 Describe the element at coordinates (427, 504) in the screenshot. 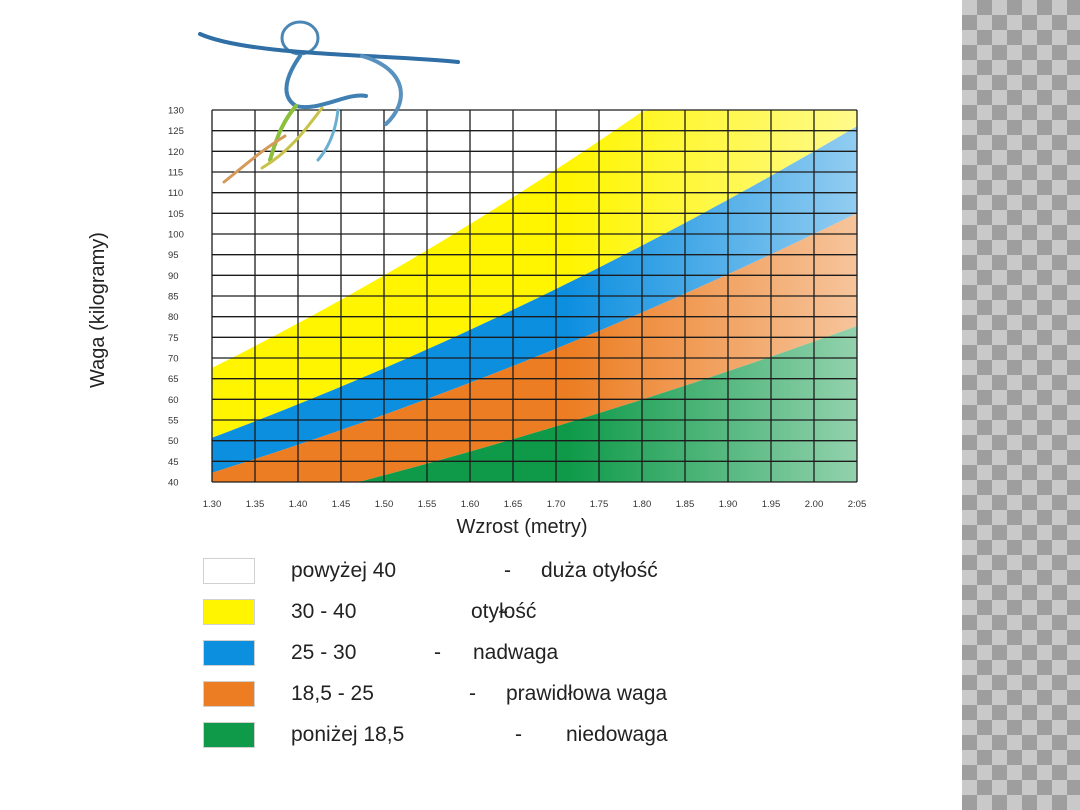

I see `x-tick-label: 1.55` at that location.